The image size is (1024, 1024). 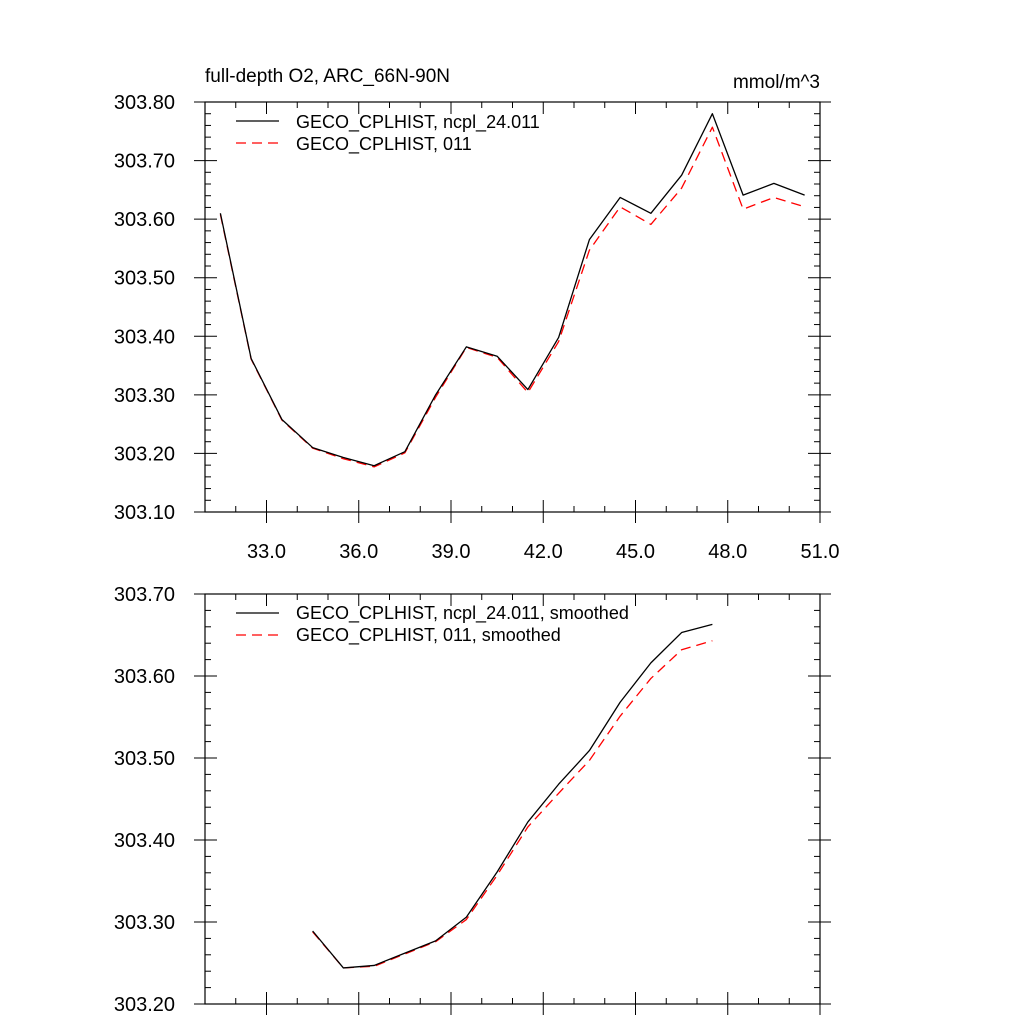 What do you see at coordinates (144, 279) in the screenshot?
I see `top-y-tick-label: 303.50` at bounding box center [144, 279].